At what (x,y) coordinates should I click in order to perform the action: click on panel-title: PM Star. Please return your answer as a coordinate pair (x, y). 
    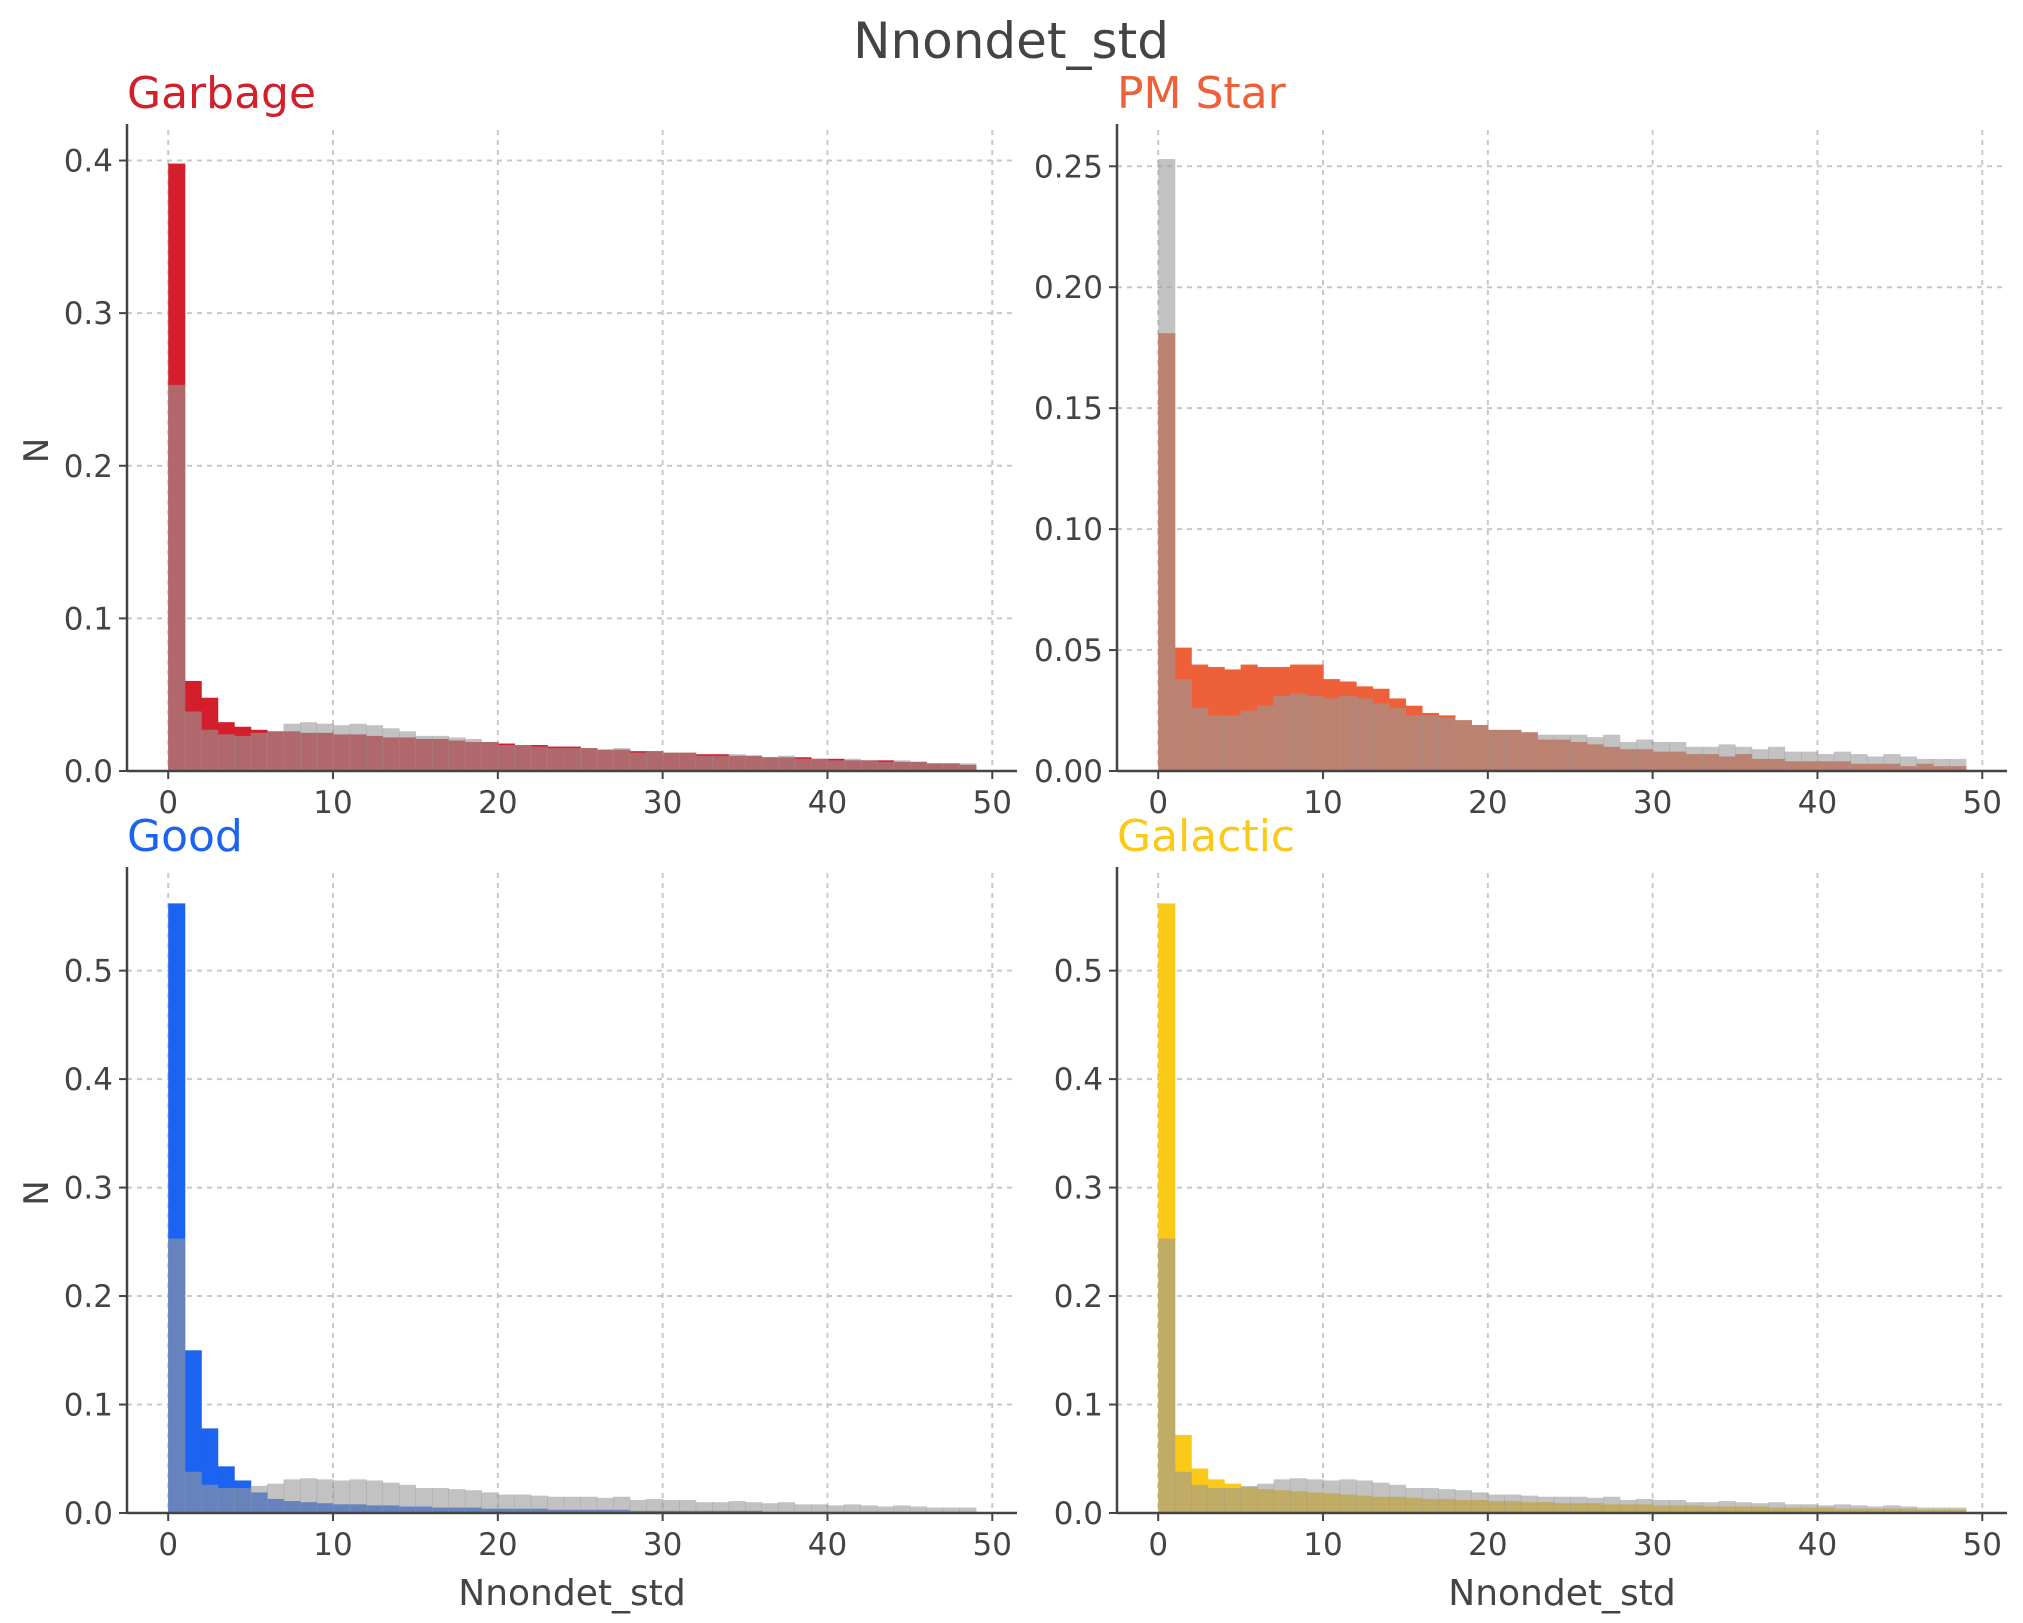
    Looking at the image, I should click on (1202, 93).